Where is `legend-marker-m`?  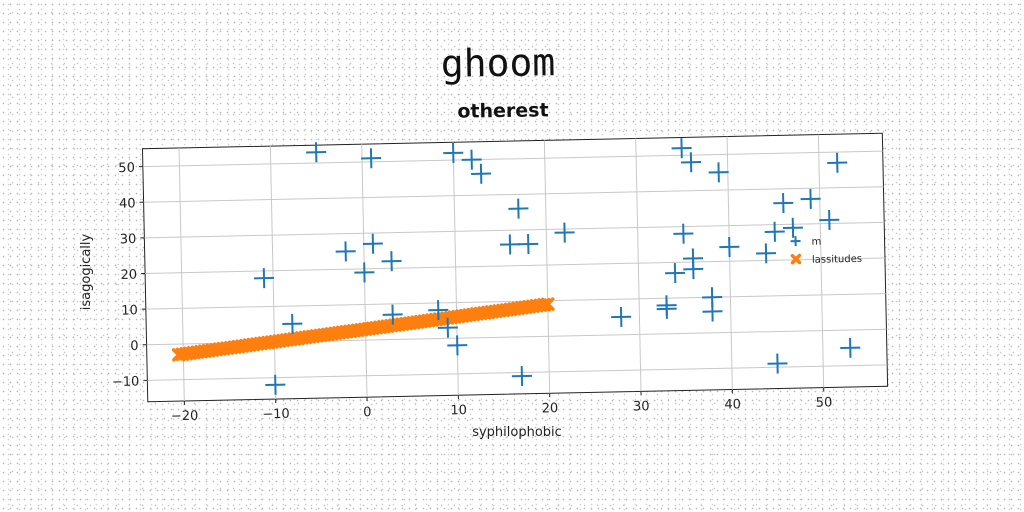 legend-marker-m is located at coordinates (795, 241).